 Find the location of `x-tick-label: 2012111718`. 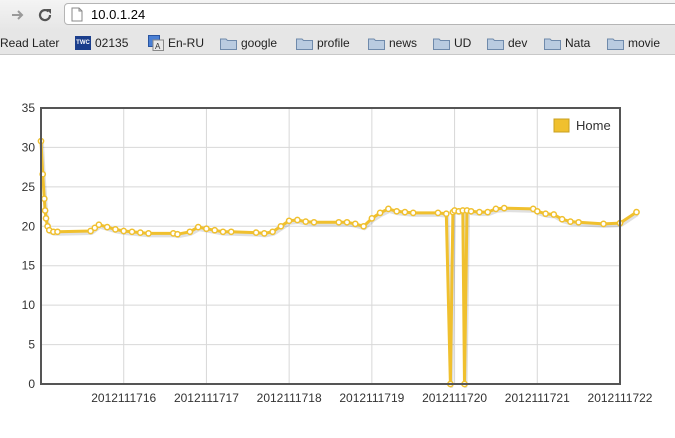

x-tick-label: 2012111718 is located at coordinates (289, 398).